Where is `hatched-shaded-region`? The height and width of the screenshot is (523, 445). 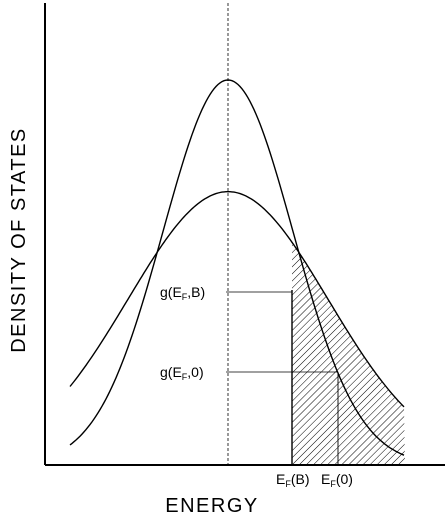
hatched-shaded-region is located at coordinates (348, 353).